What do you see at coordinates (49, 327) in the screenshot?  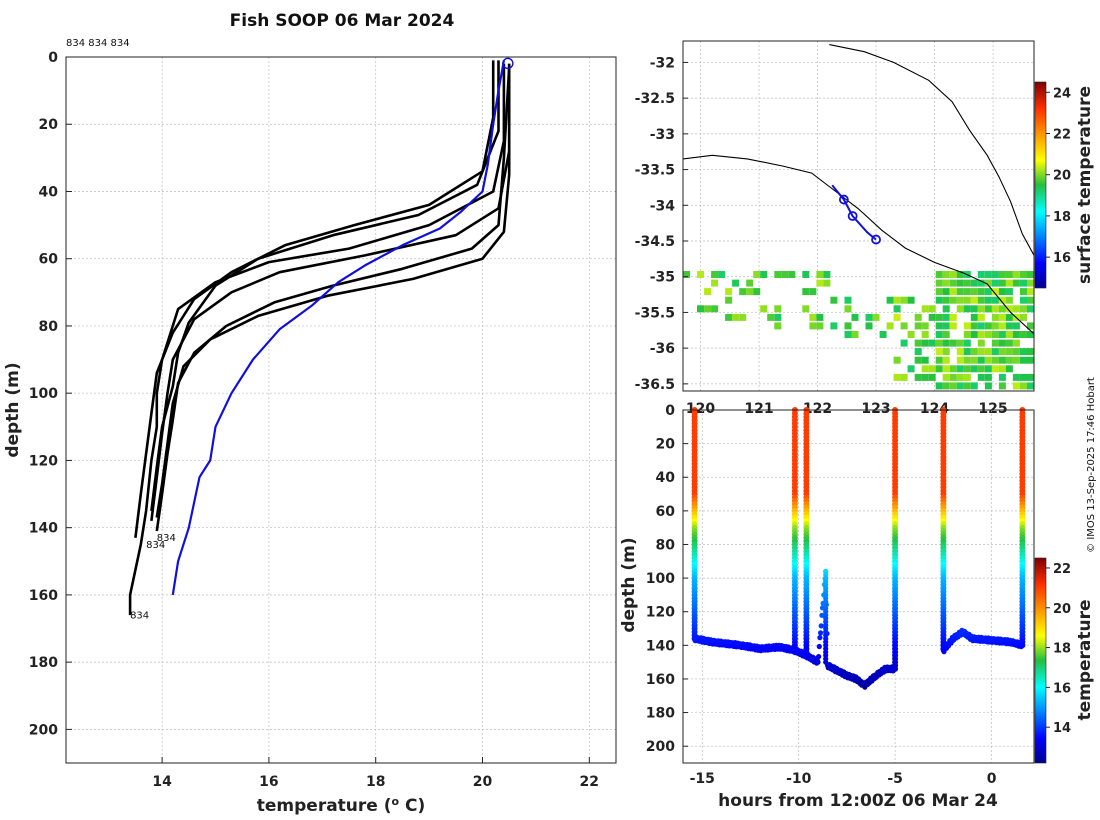 I see `tick-label-y: 80` at bounding box center [49, 327].